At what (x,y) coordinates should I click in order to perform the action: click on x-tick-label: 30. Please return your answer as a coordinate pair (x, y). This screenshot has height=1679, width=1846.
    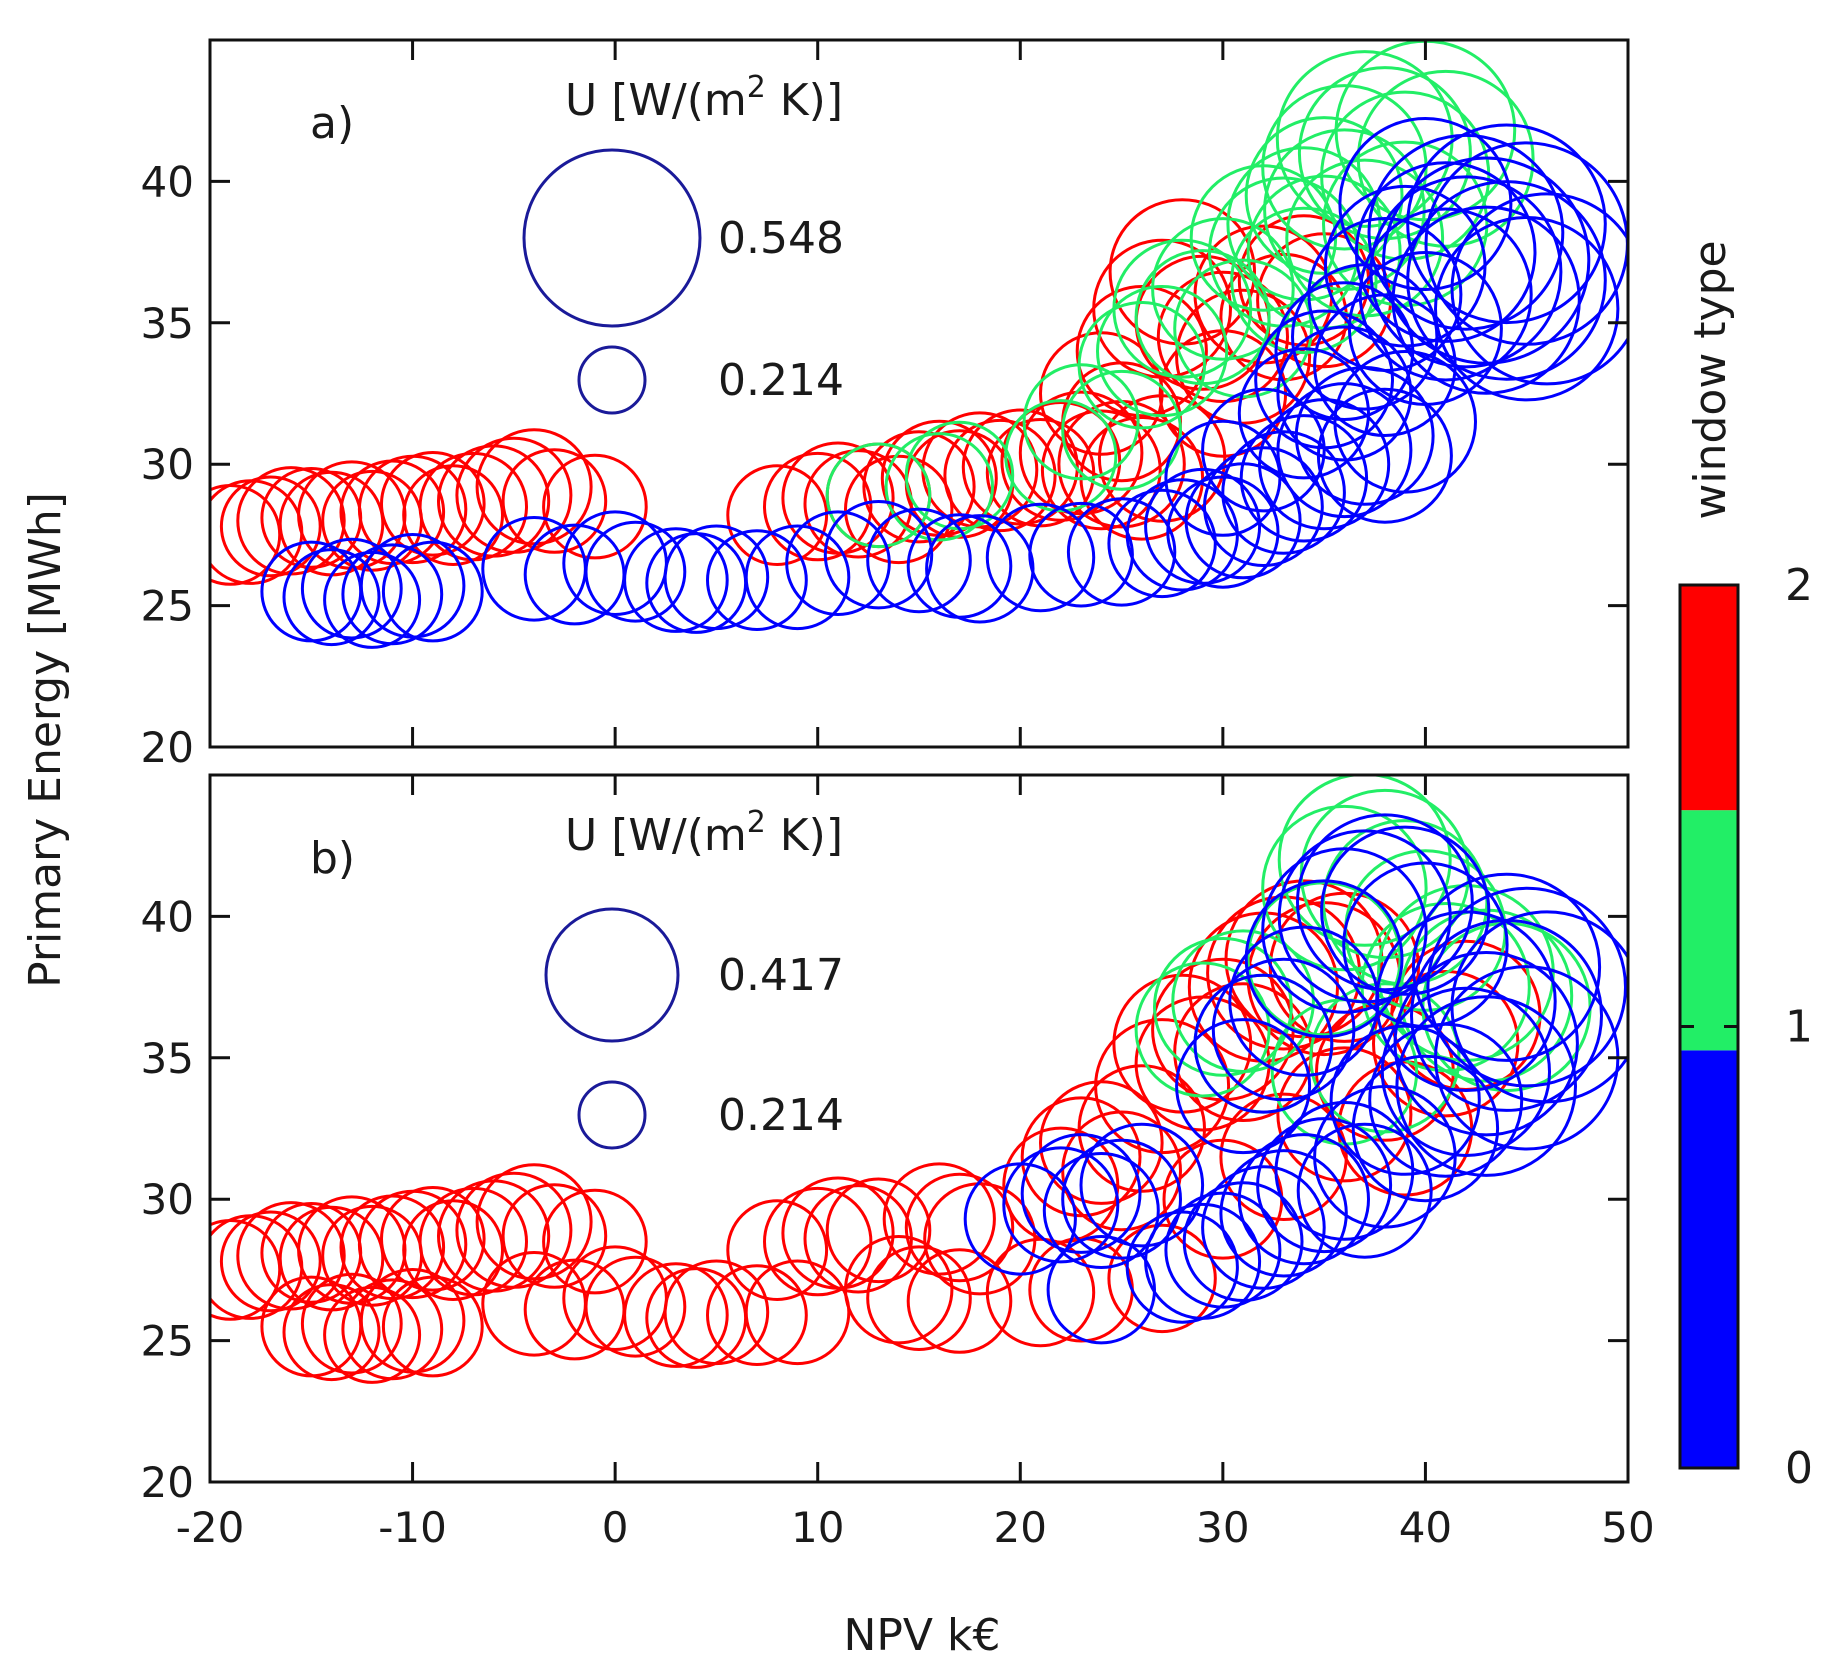
    Looking at the image, I should click on (1222, 1527).